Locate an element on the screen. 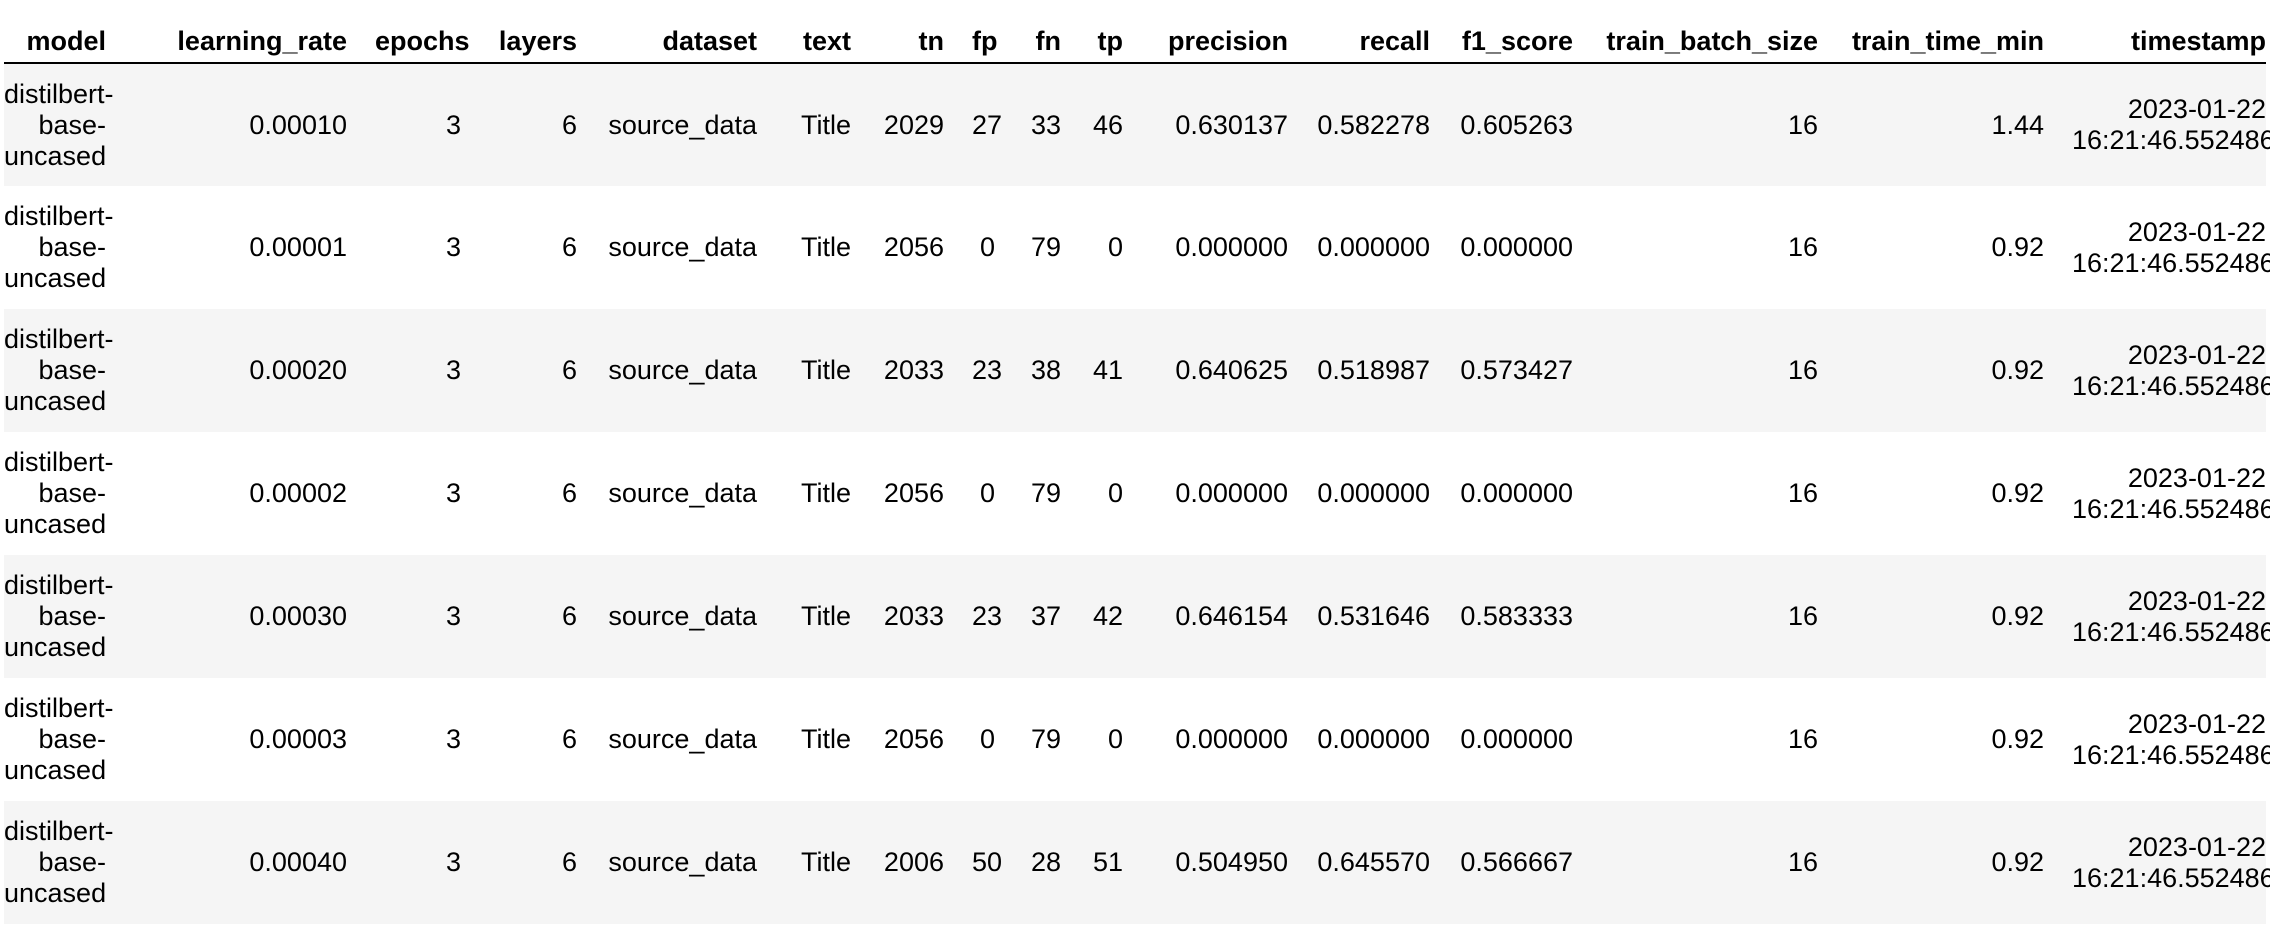  column-header-dataset: dataset is located at coordinates (695, 39).